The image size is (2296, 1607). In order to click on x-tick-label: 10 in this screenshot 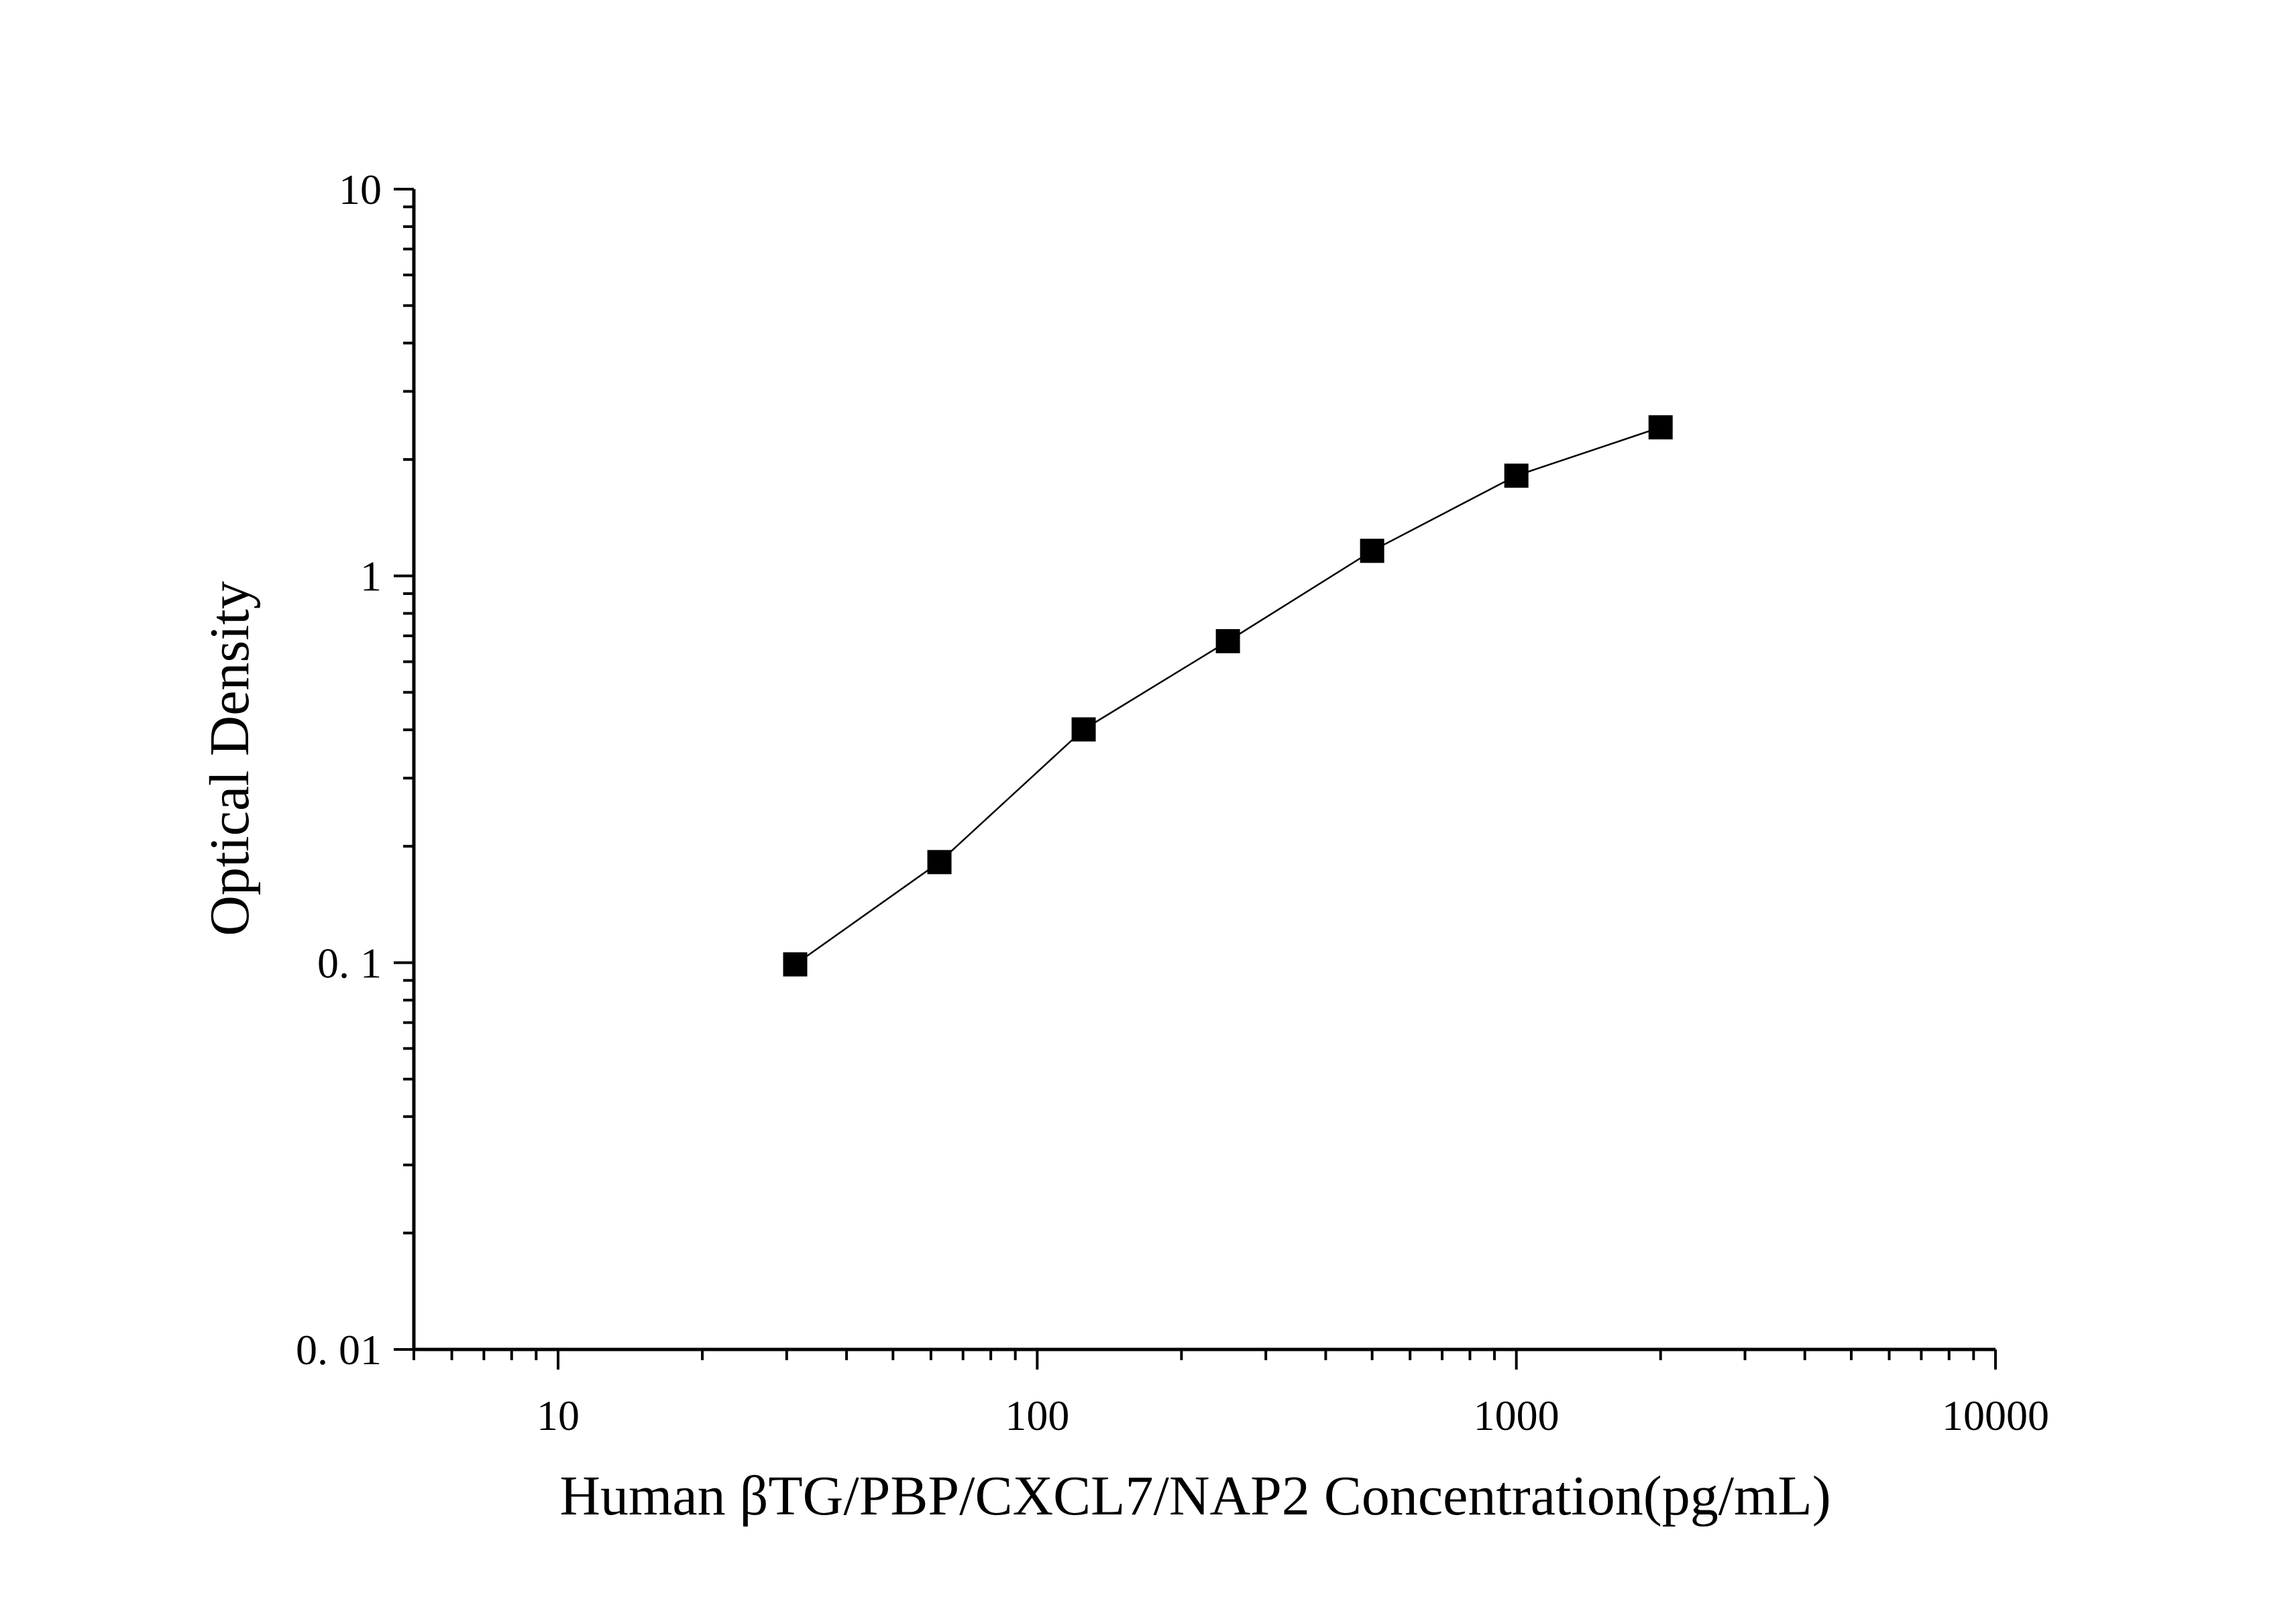, I will do `click(558, 1415)`.